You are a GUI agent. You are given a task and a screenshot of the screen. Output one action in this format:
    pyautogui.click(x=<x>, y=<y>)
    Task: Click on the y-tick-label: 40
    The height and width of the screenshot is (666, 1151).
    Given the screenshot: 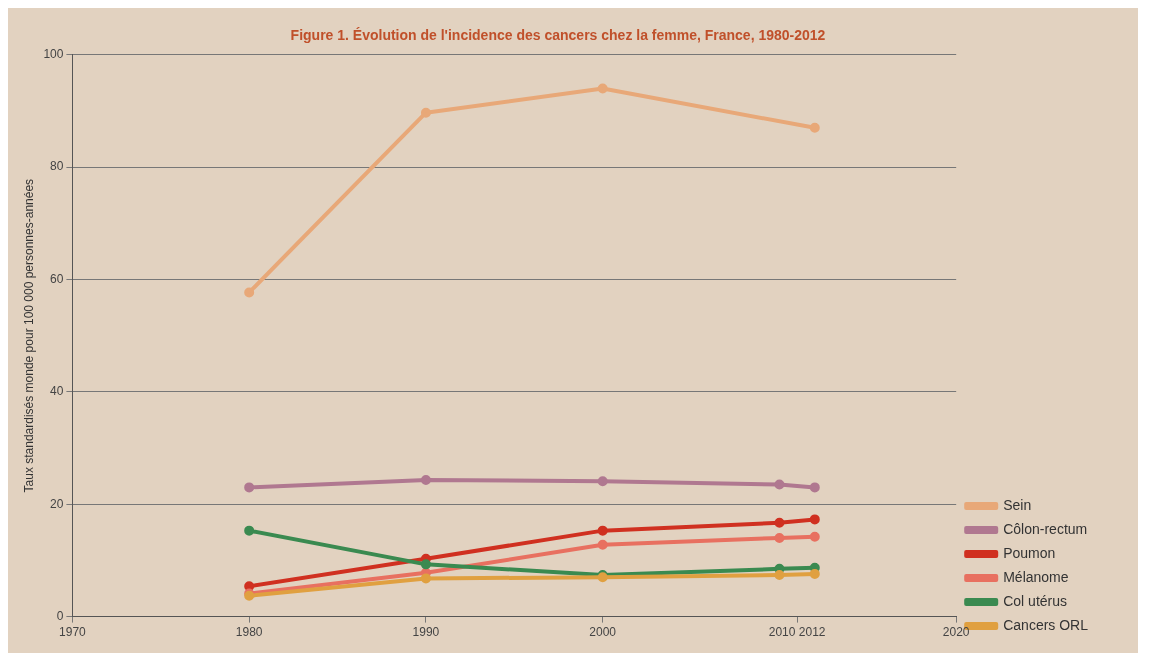 What is the action you would take?
    pyautogui.click(x=57, y=391)
    